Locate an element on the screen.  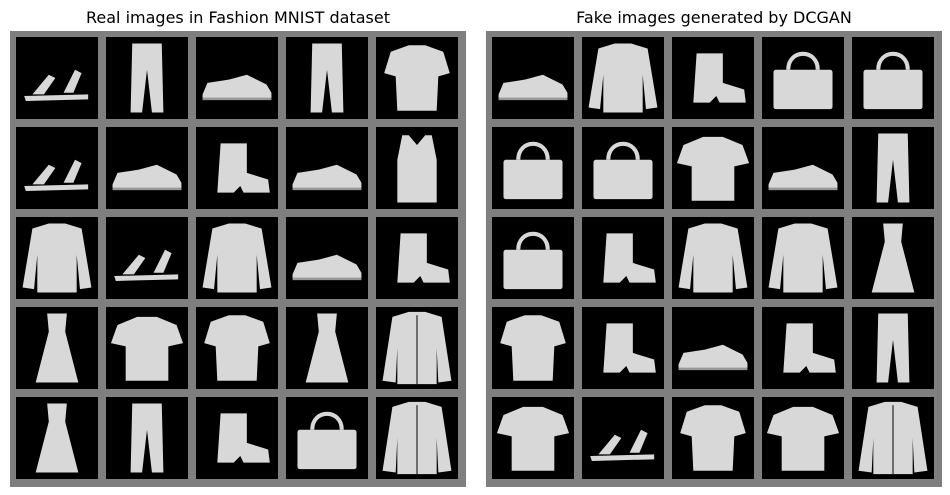
panel-title: Fake images generated by DCGAN is located at coordinates (714, 17).